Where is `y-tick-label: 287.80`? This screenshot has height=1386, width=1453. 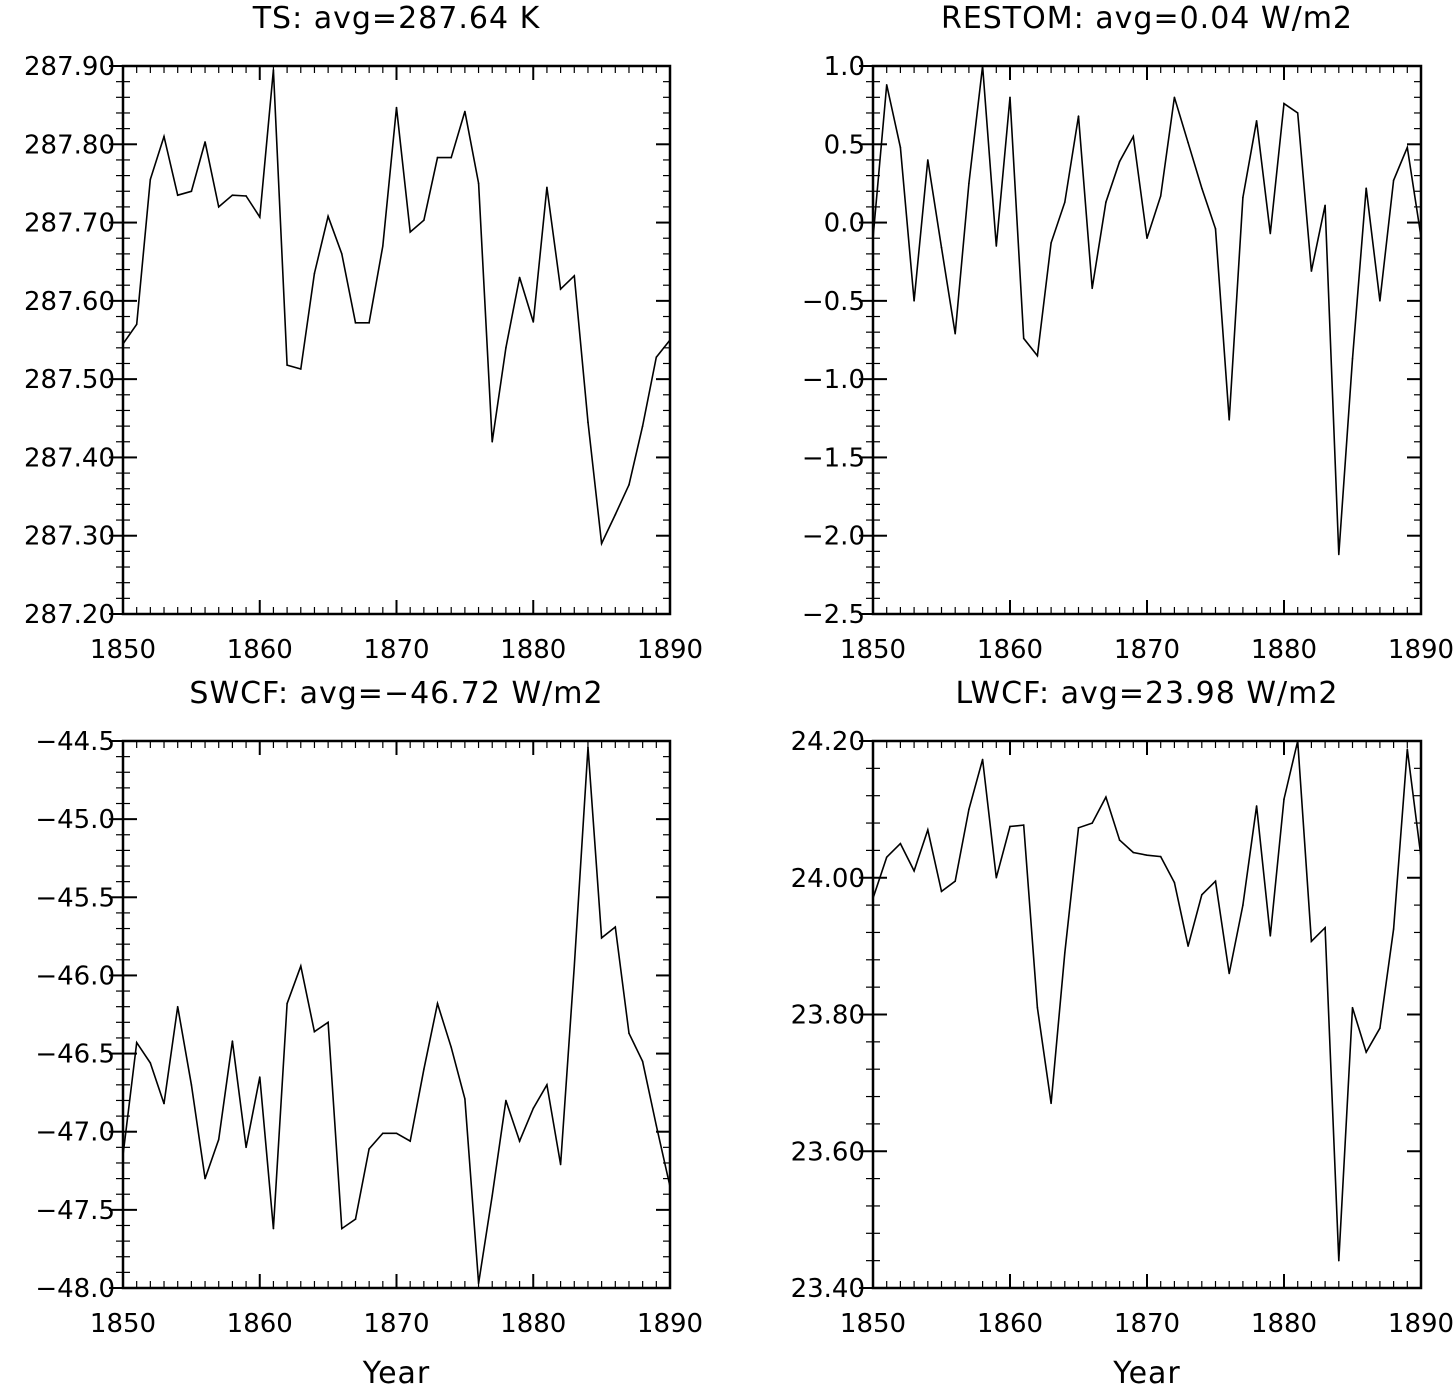
y-tick-label: 287.80 is located at coordinates (69, 145).